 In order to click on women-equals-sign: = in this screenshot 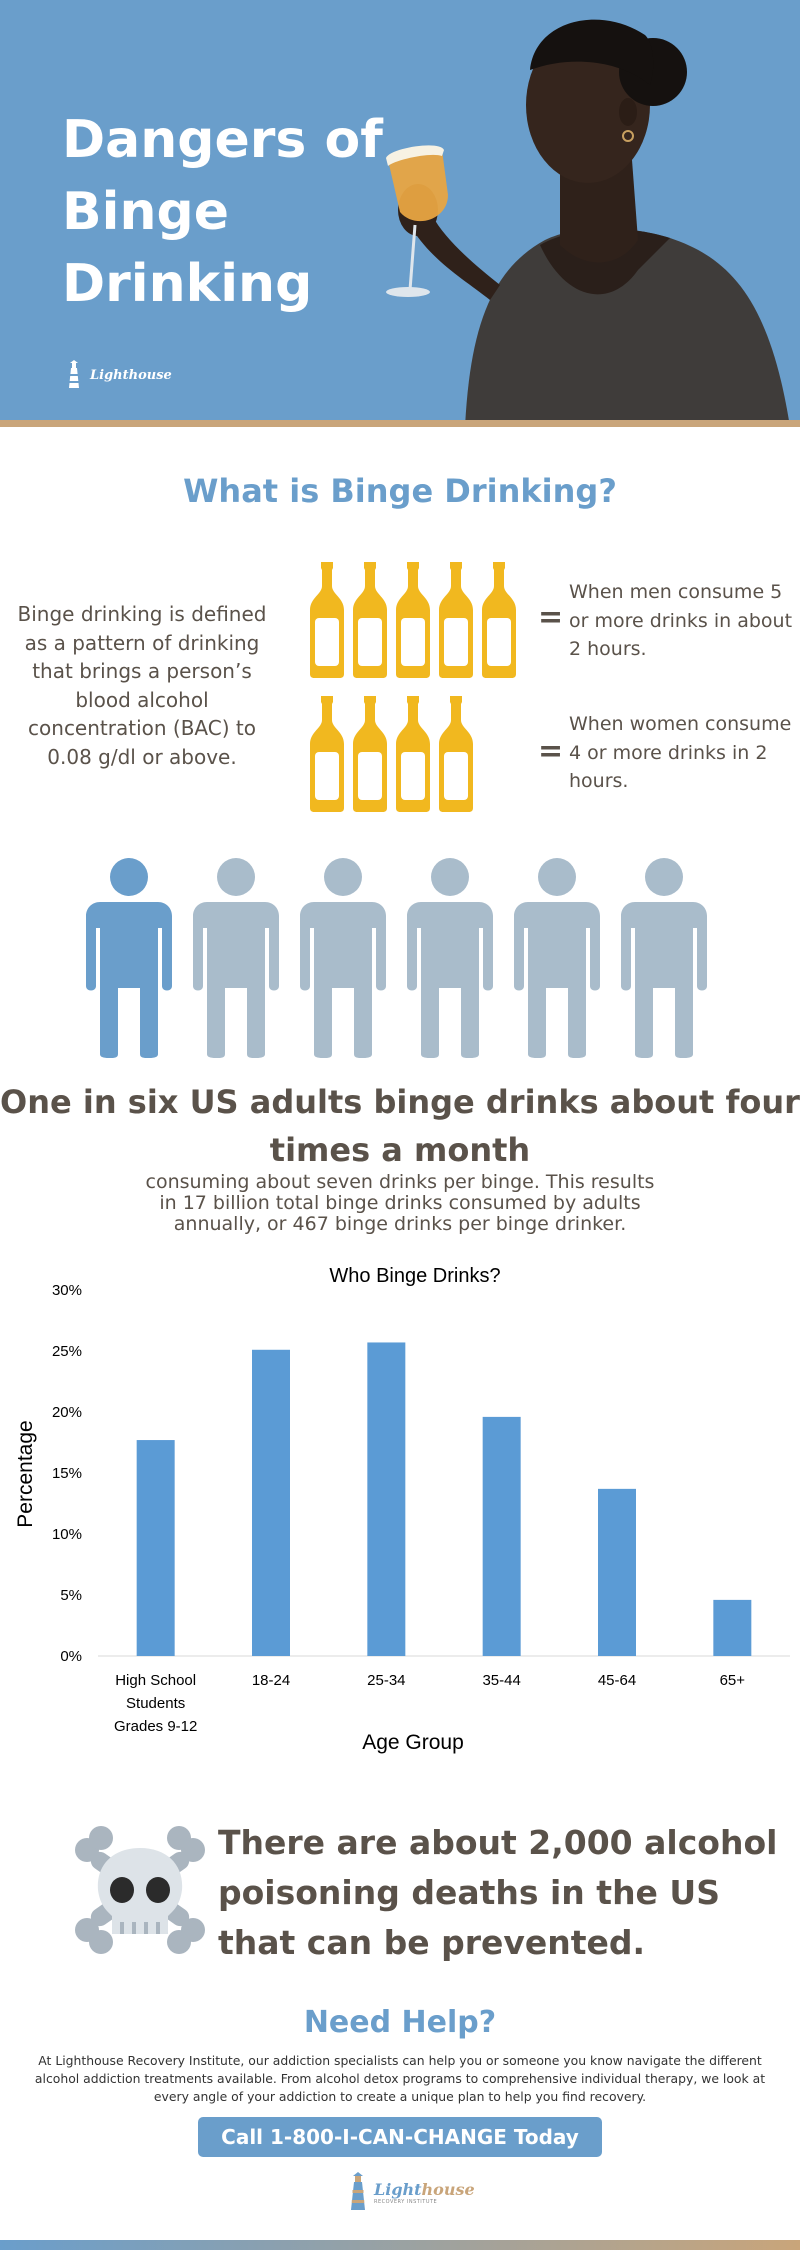, I will do `click(551, 751)`.